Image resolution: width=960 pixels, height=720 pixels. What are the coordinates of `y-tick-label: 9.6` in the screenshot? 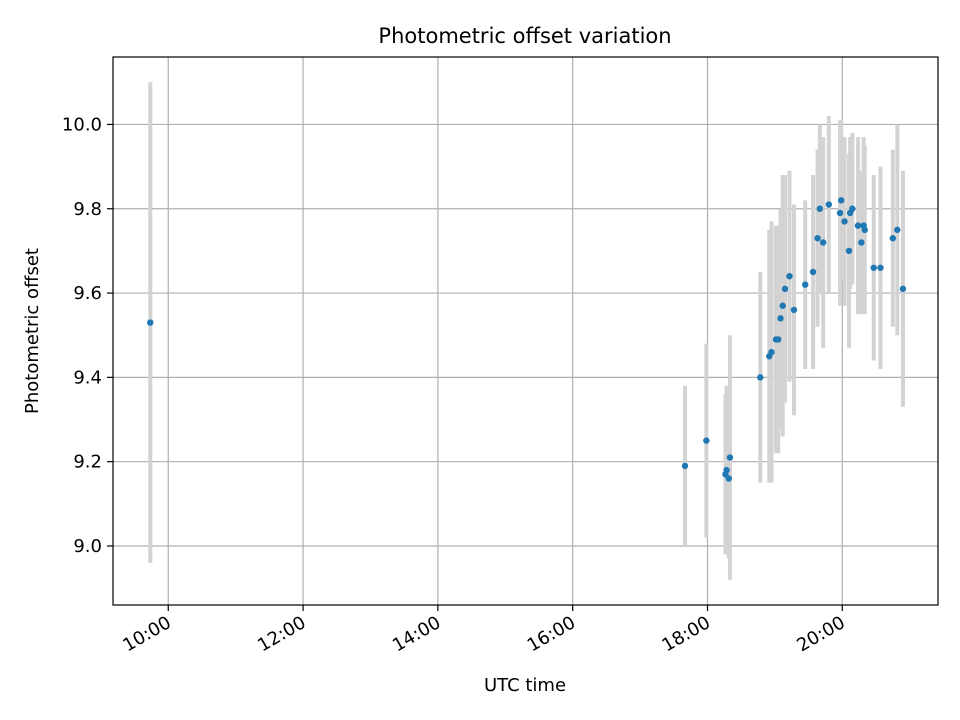 It's located at (87, 293).